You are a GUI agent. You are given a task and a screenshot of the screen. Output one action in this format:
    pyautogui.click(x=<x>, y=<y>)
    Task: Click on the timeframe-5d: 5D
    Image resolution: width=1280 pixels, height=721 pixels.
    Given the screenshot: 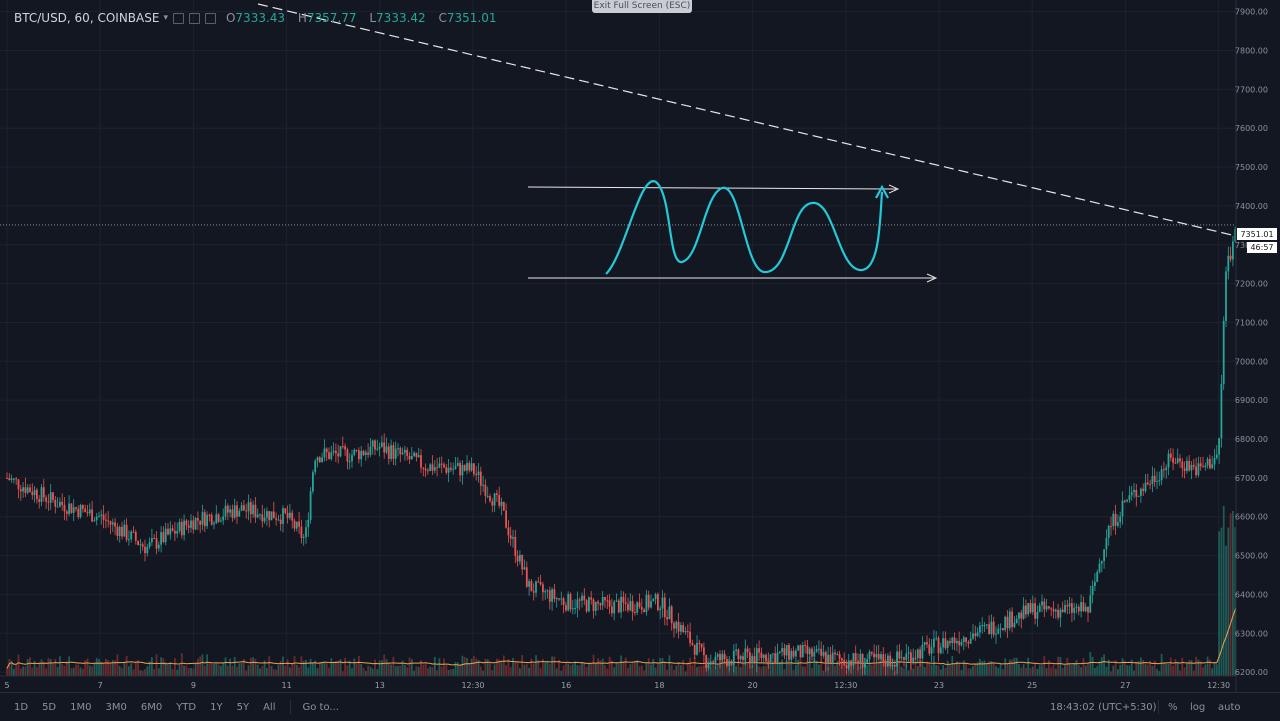 What is the action you would take?
    pyautogui.click(x=49, y=707)
    